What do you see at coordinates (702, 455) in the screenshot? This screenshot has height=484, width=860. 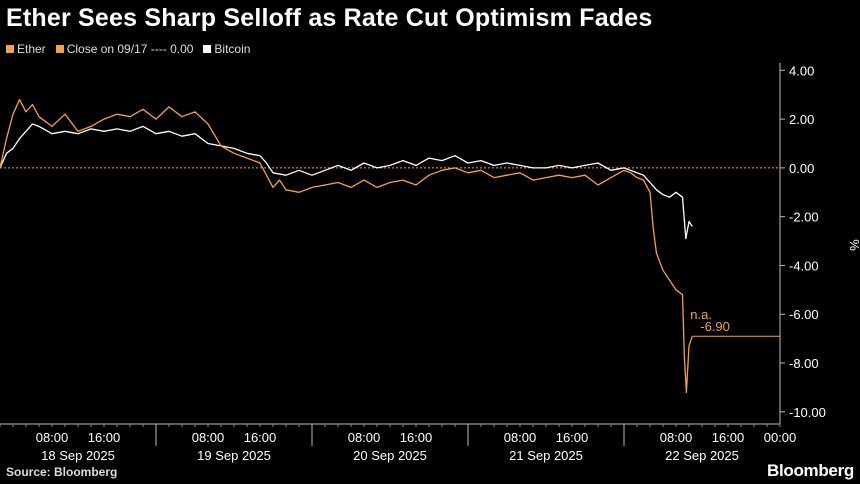 I see `x-day-label: 22 Sep 2025` at bounding box center [702, 455].